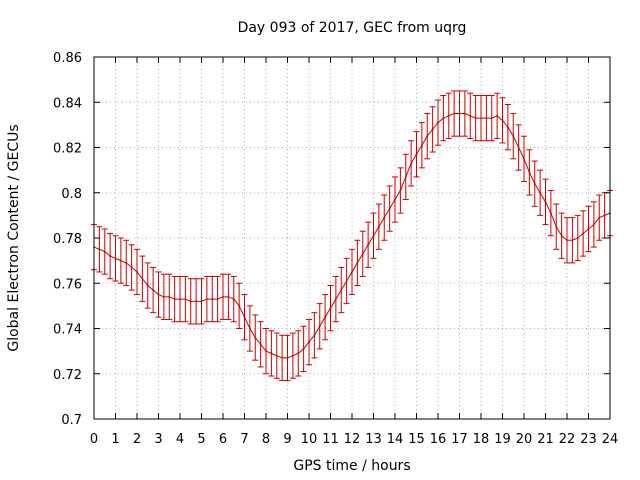 The width and height of the screenshot is (640, 480). What do you see at coordinates (266, 439) in the screenshot?
I see `x-tick-label: 8` at bounding box center [266, 439].